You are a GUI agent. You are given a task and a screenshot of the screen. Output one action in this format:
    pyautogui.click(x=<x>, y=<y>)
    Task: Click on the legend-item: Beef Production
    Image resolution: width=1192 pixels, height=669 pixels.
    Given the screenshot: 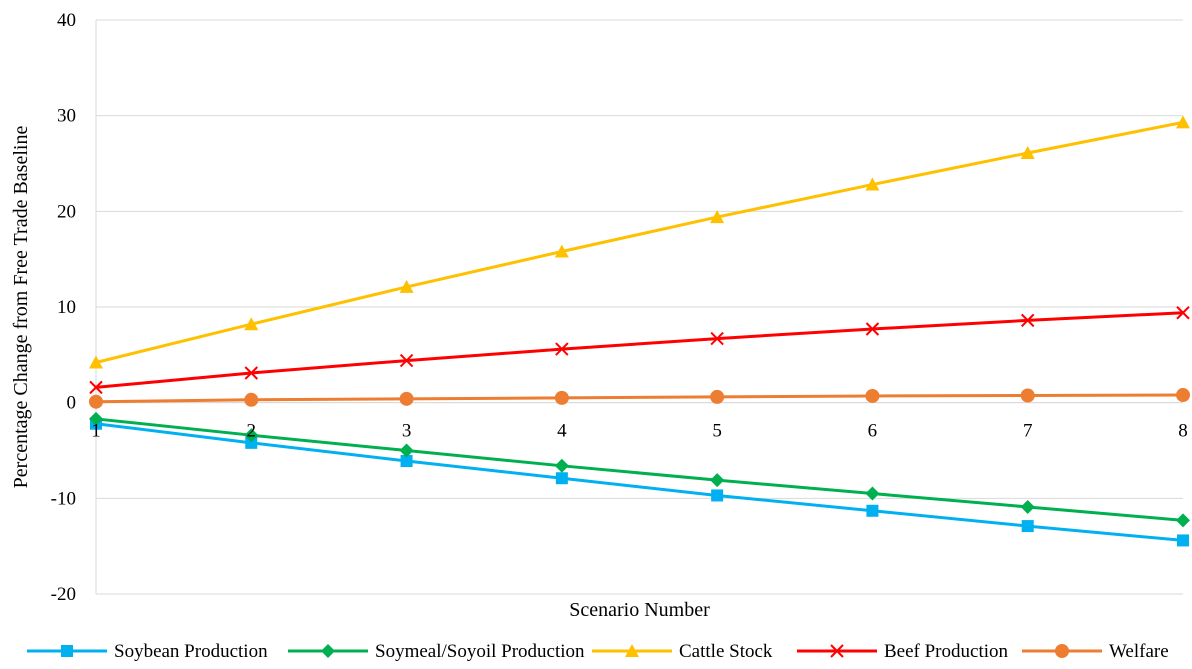 What is the action you would take?
    pyautogui.click(x=903, y=651)
    